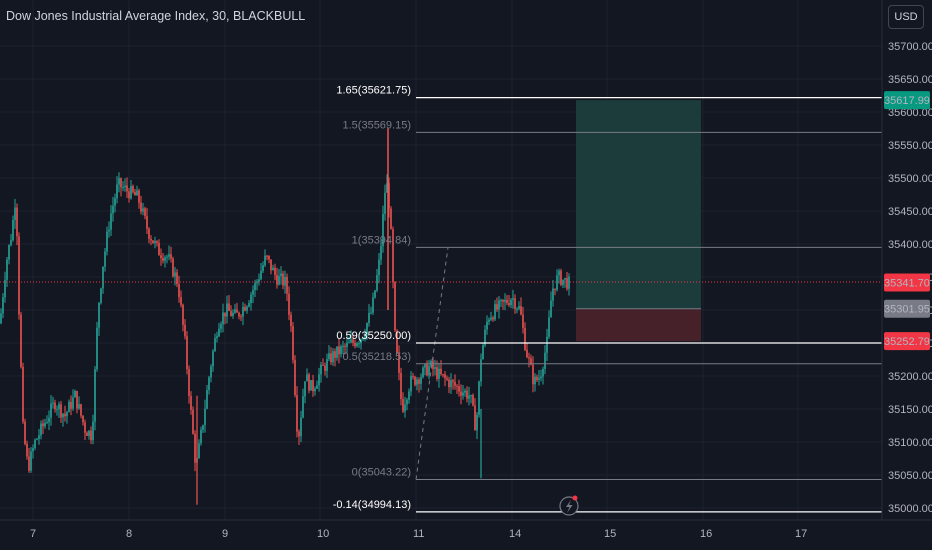 The width and height of the screenshot is (932, 550). I want to click on lightning-alert-icon, so click(569, 505).